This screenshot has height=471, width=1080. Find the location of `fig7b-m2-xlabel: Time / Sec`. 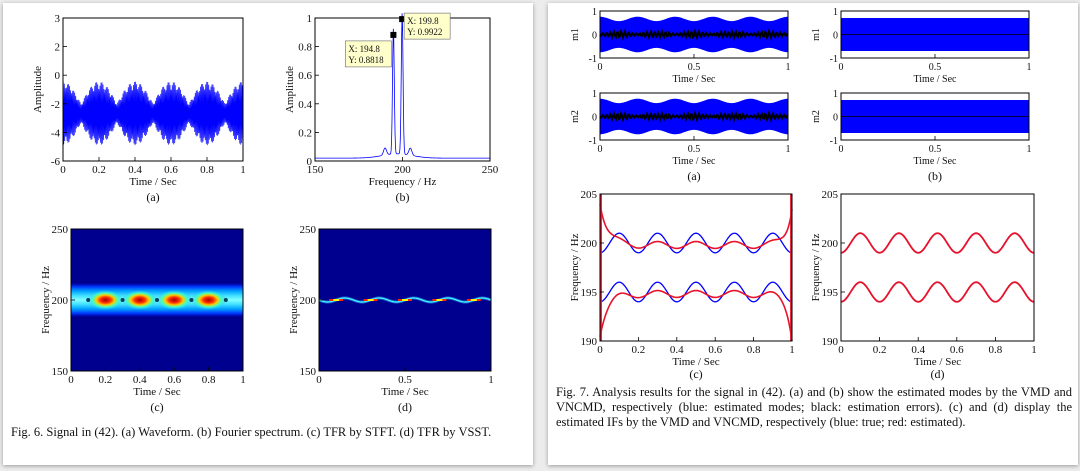

fig7b-m2-xlabel: Time / Sec is located at coordinates (936, 161).